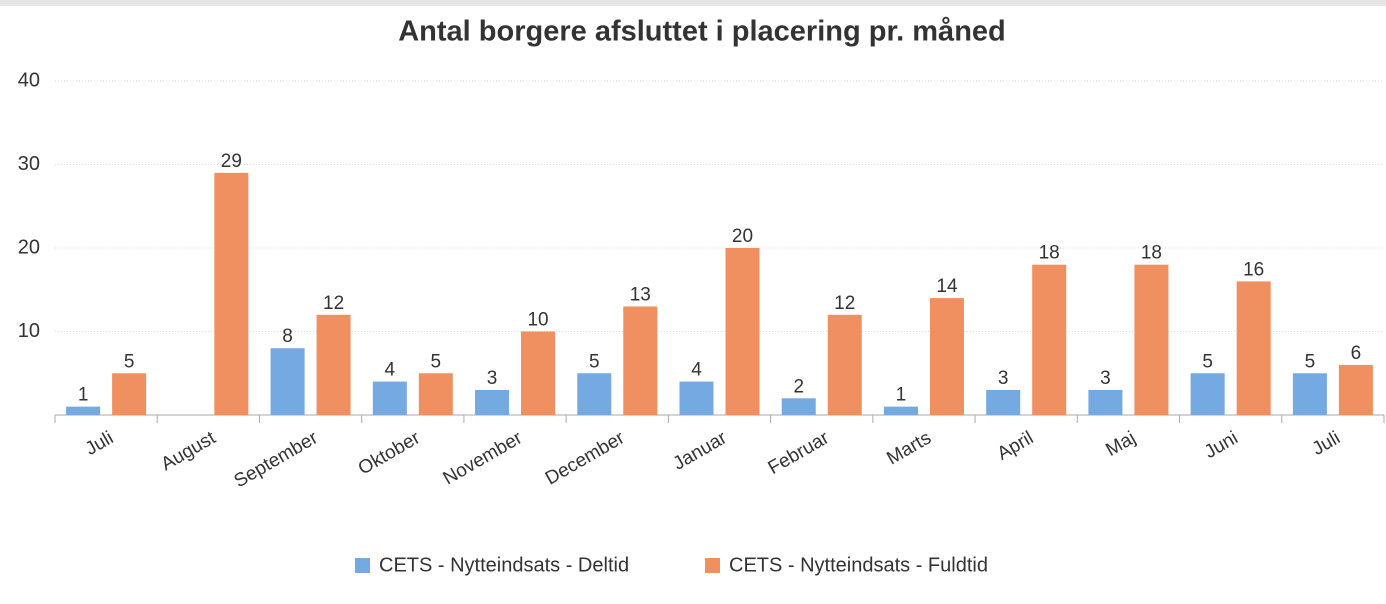 Image resolution: width=1386 pixels, height=604 pixels. What do you see at coordinates (1120, 443) in the screenshot?
I see `x-tick-label: Maj` at bounding box center [1120, 443].